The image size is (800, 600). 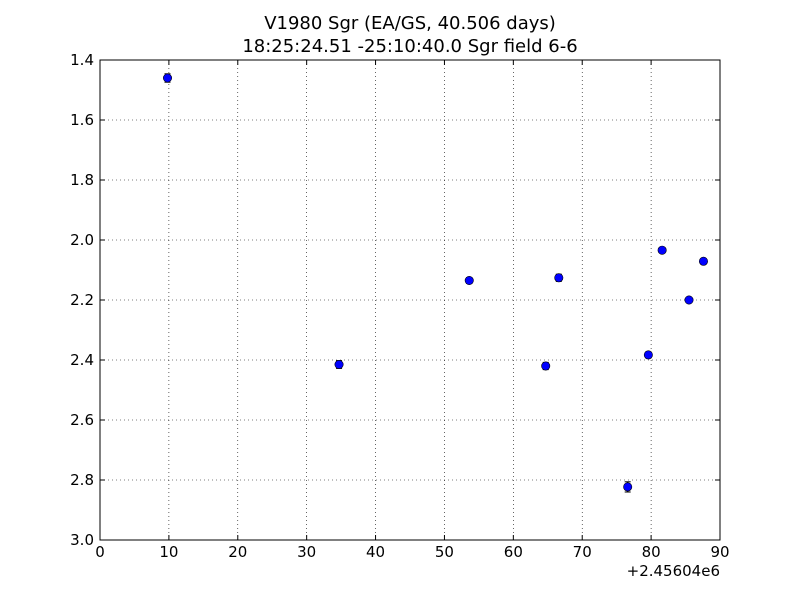 I want to click on y-tick-label: 1.8, so click(x=82, y=180).